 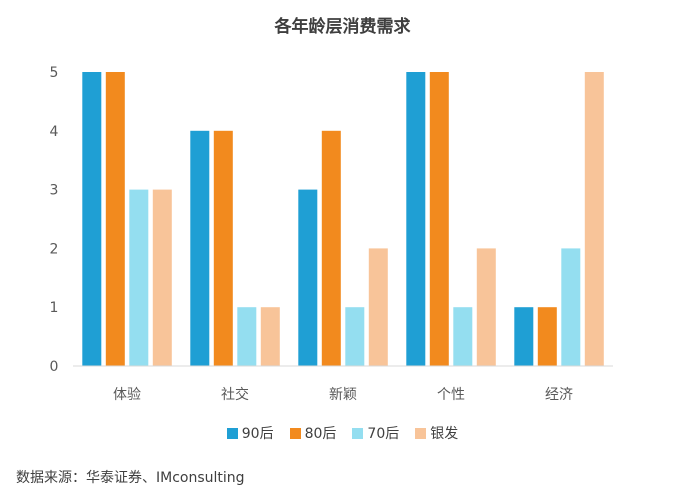 I want to click on chart-title: 各年龄层消费需求, so click(x=342, y=27).